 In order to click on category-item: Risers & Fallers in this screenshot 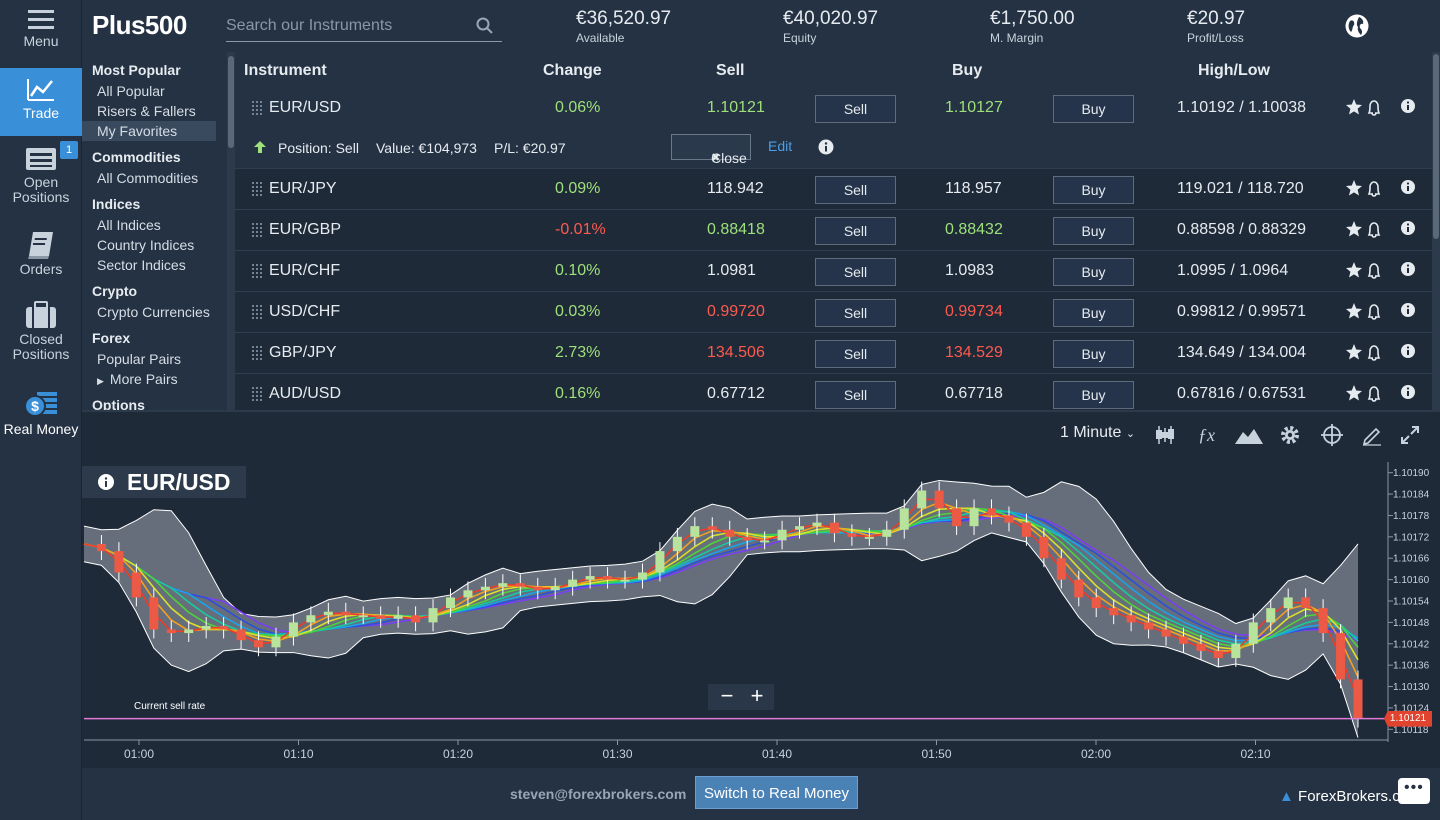, I will do `click(154, 111)`.